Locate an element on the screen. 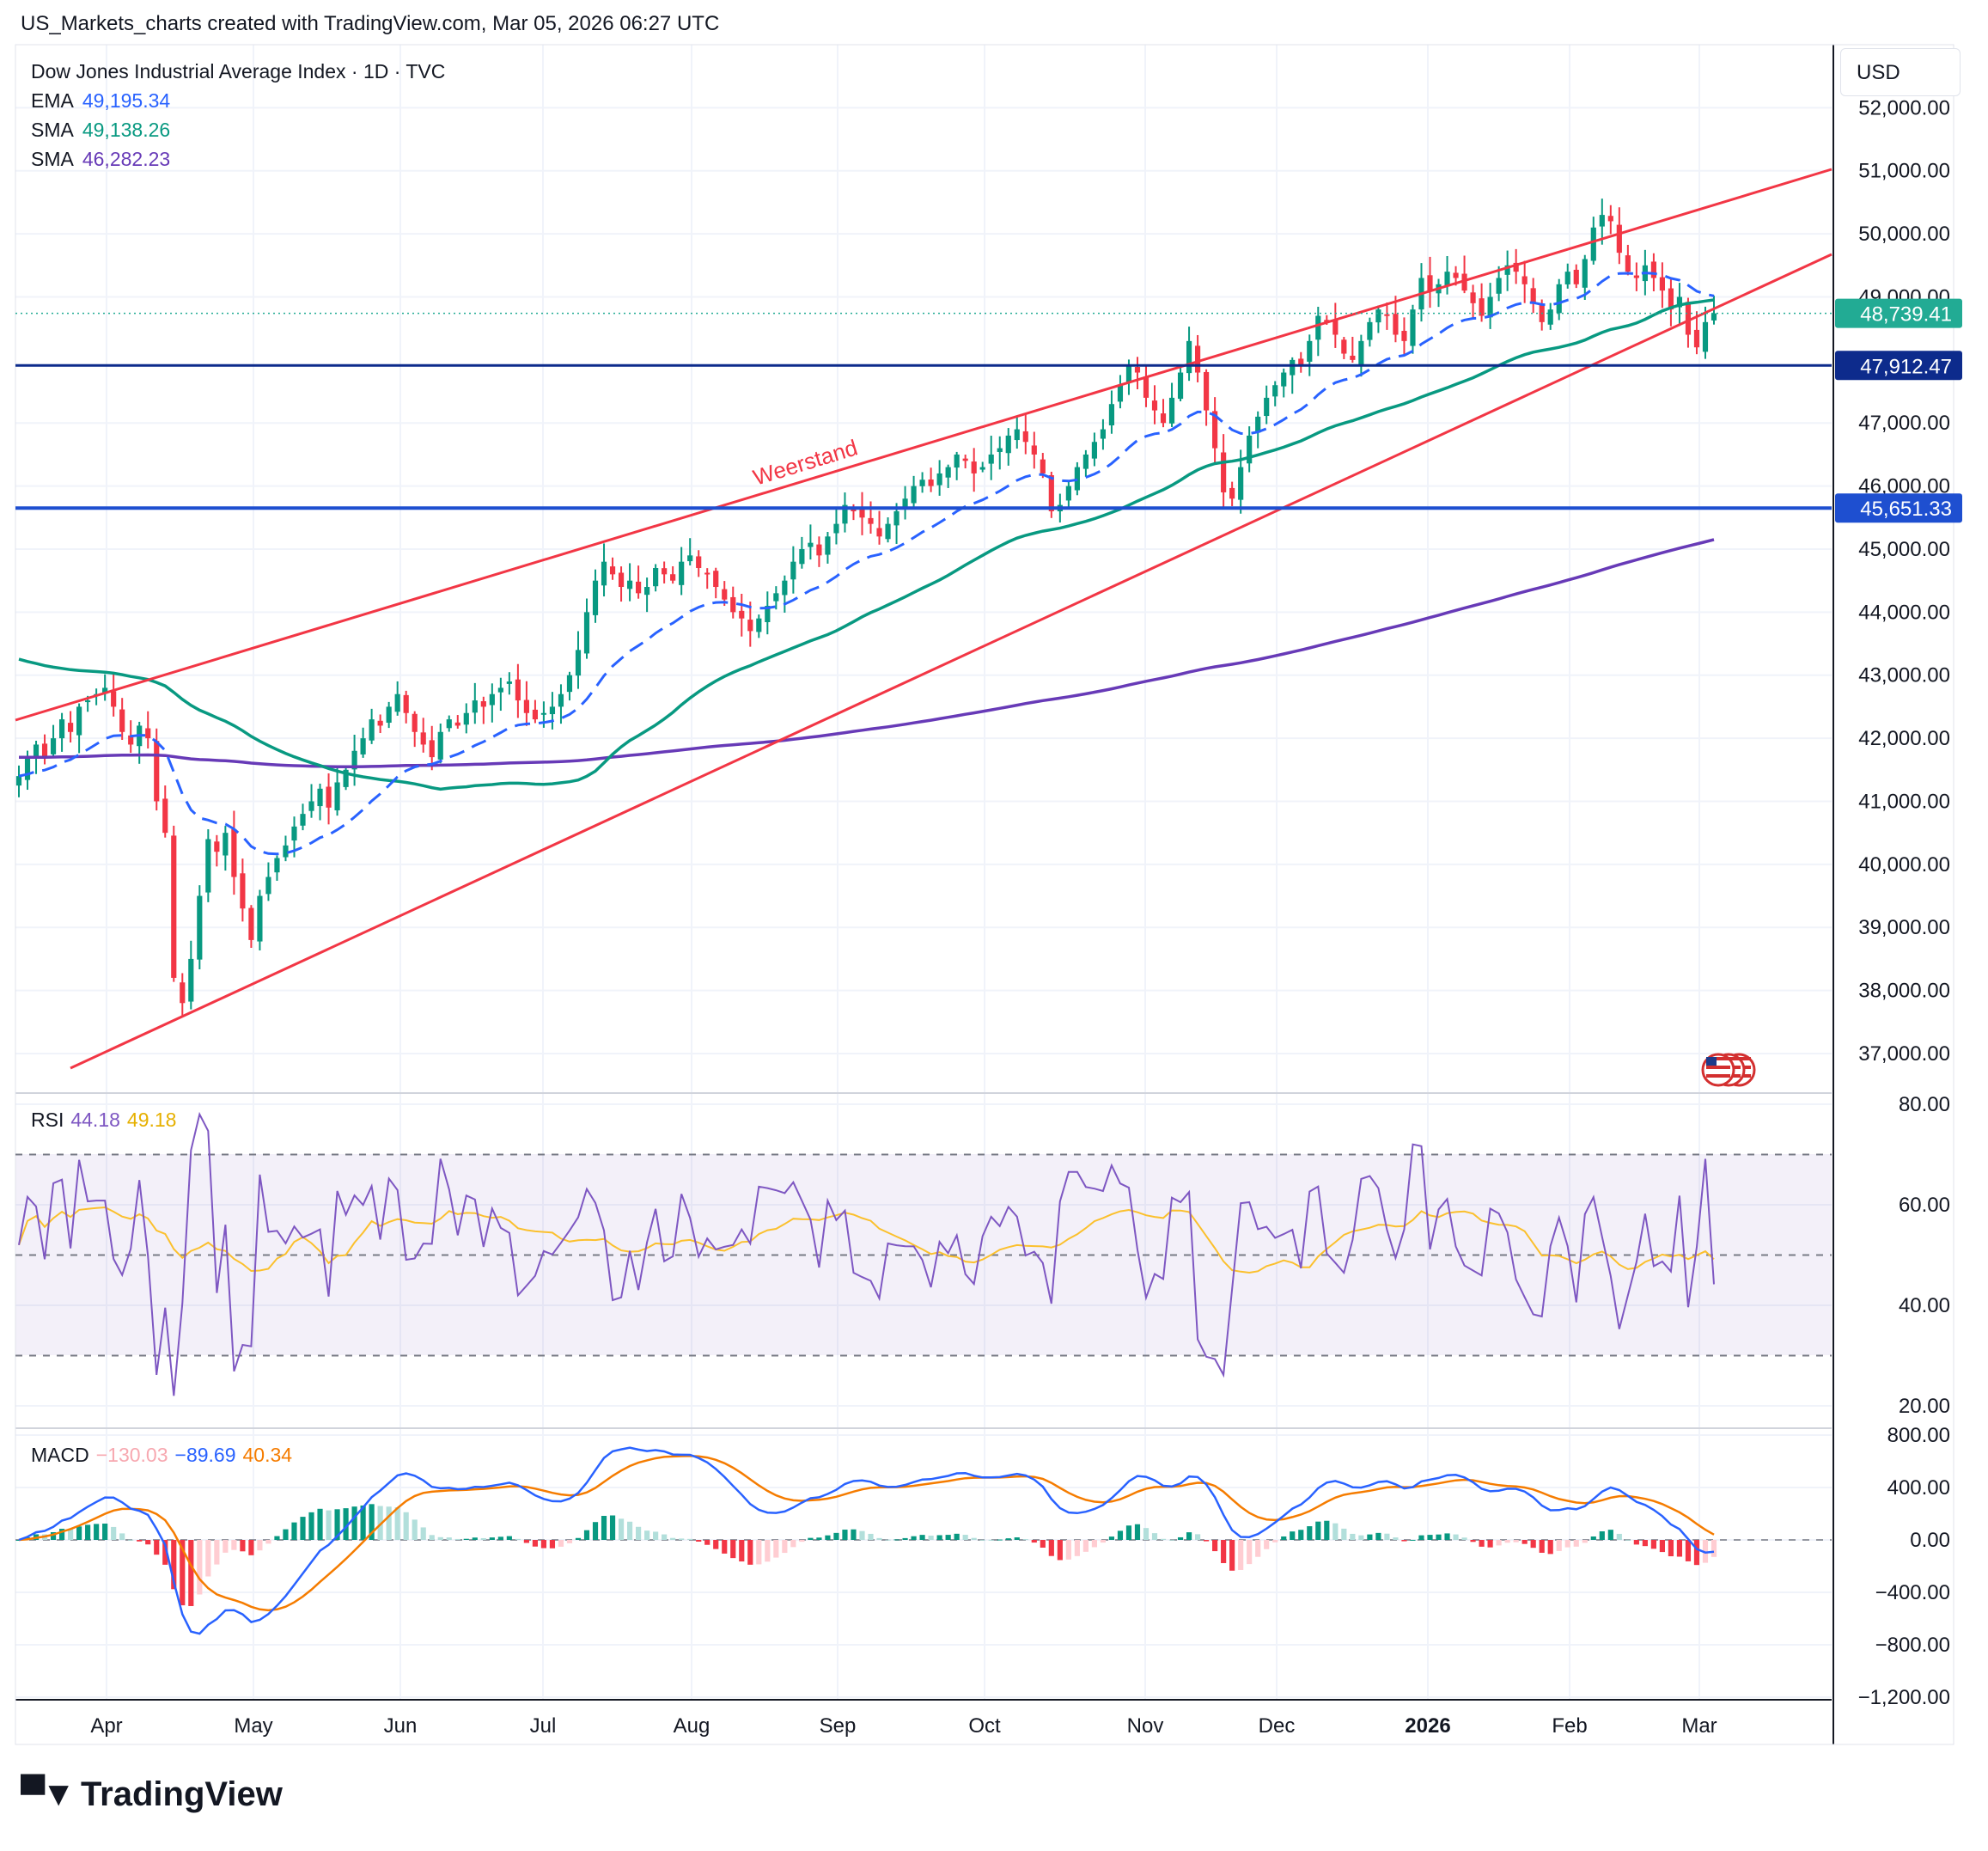 The height and width of the screenshot is (1851, 1988). x-tick-label: Feb is located at coordinates (1569, 1726).